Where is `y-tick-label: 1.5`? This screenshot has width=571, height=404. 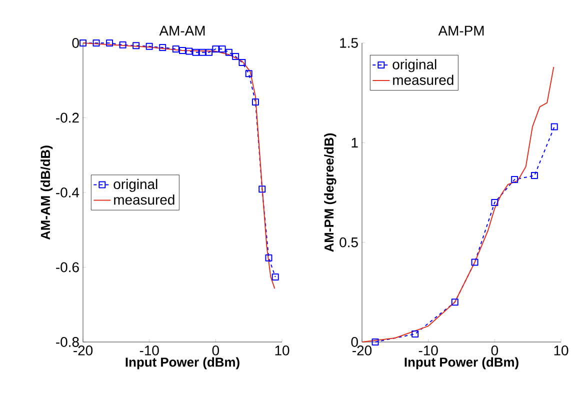
y-tick-label: 1.5 is located at coordinates (349, 43).